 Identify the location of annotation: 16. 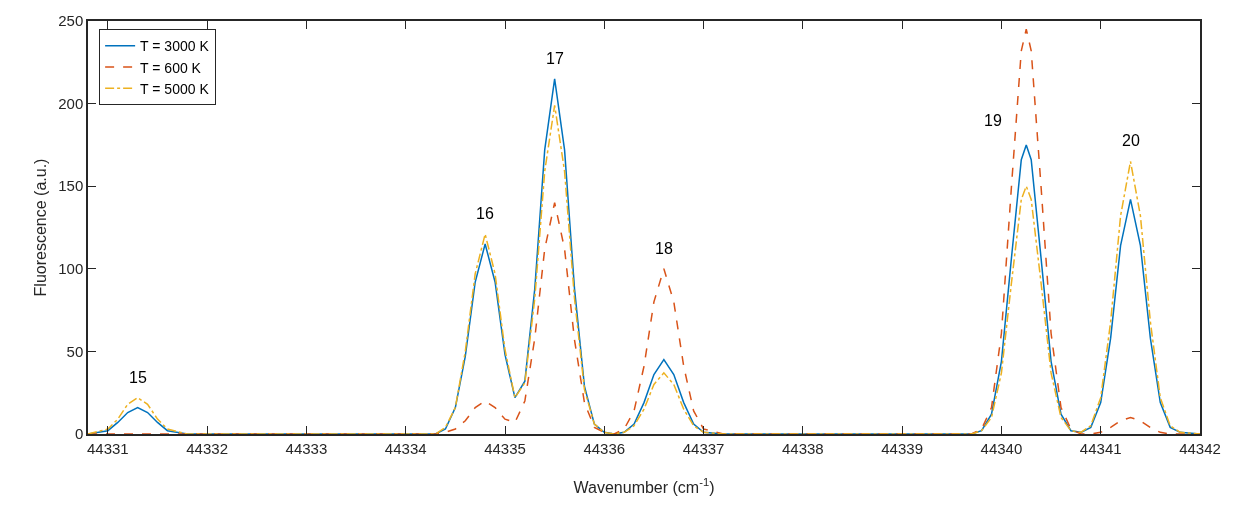
(485, 213).